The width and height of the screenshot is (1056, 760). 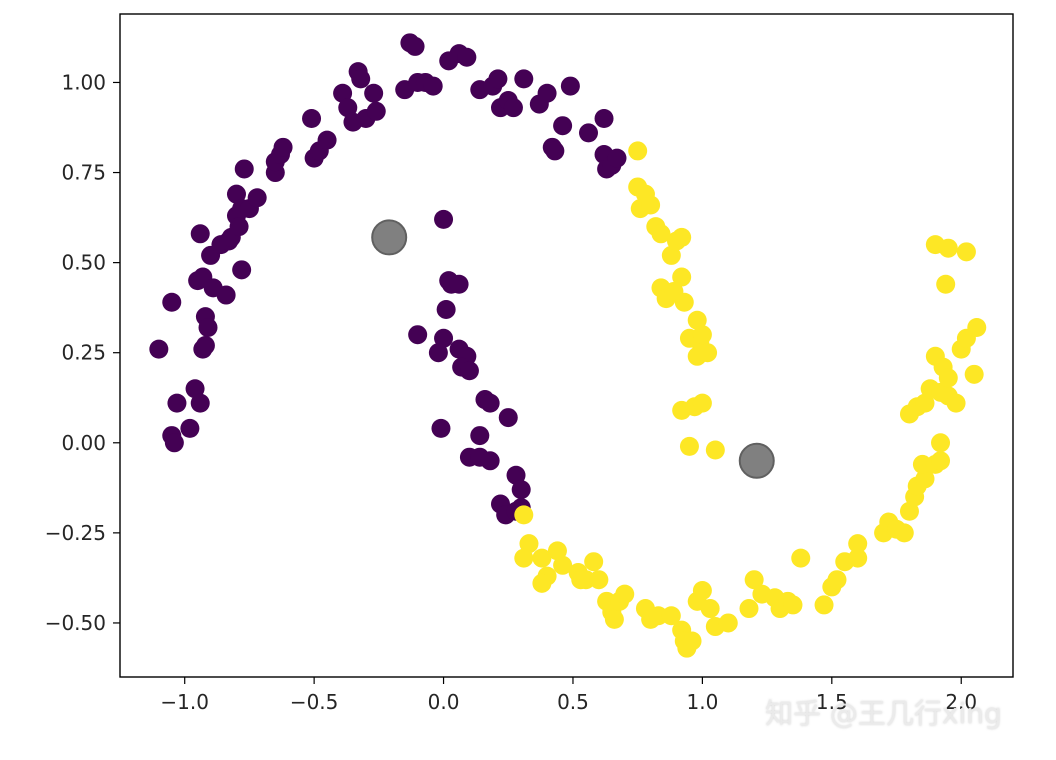 I want to click on x-tick-label: 0.0, so click(x=444, y=702).